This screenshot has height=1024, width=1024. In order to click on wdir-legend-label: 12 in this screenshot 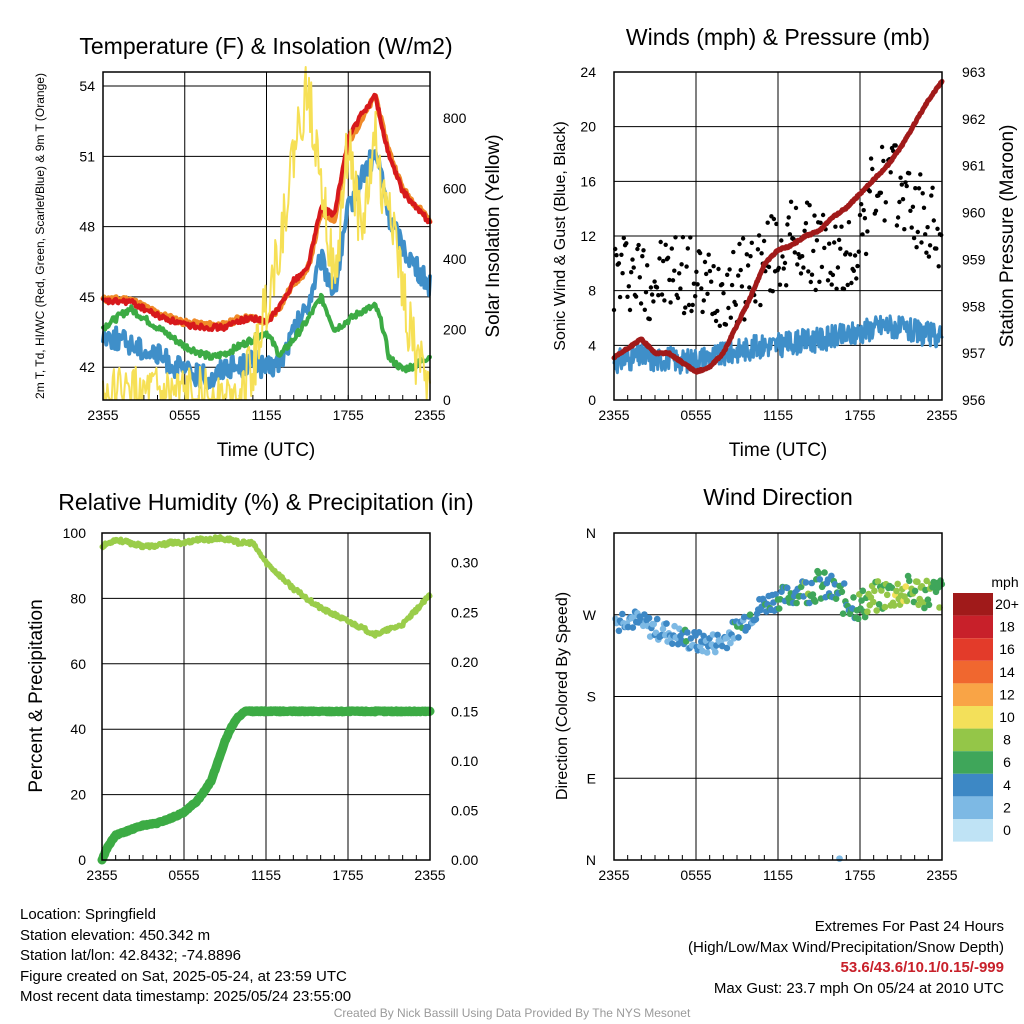, I will do `click(1007, 694)`.